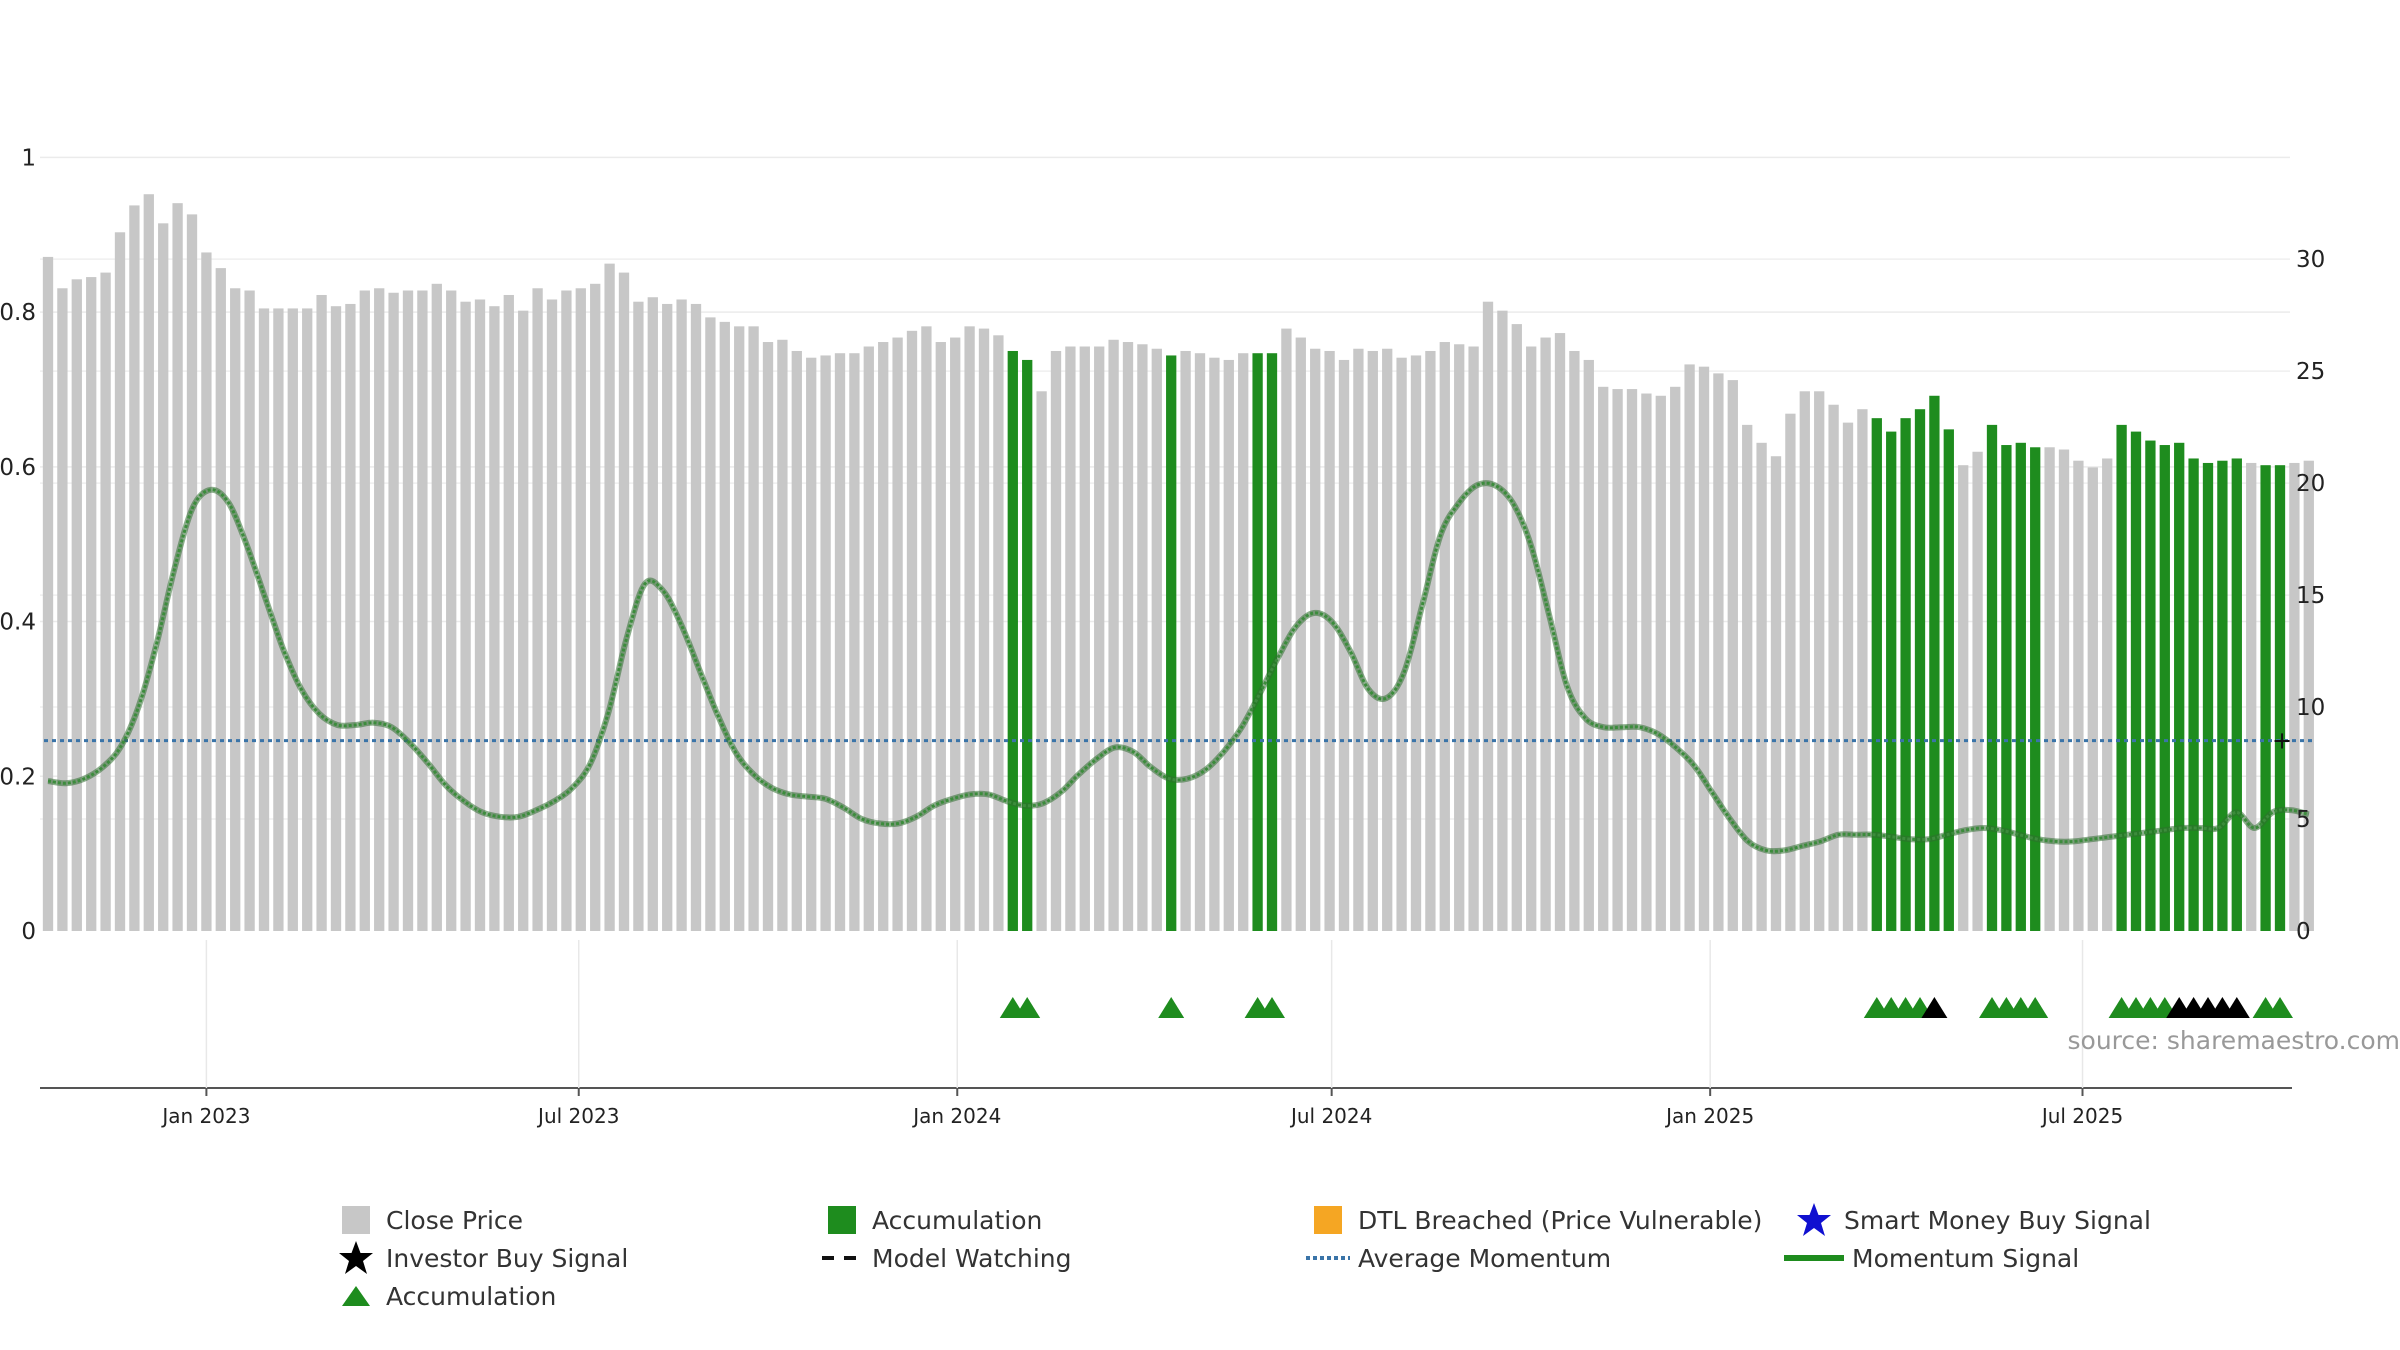 The image size is (2400, 1350). I want to click on gray-square-icon, so click(356, 1220).